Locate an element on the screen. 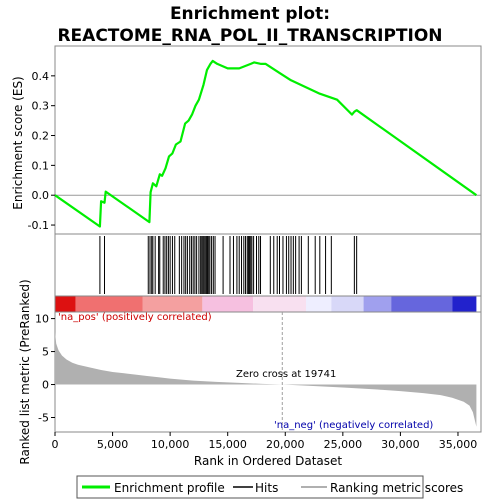  x-axis-label: Rank in Ordered Dataset is located at coordinates (268, 461).